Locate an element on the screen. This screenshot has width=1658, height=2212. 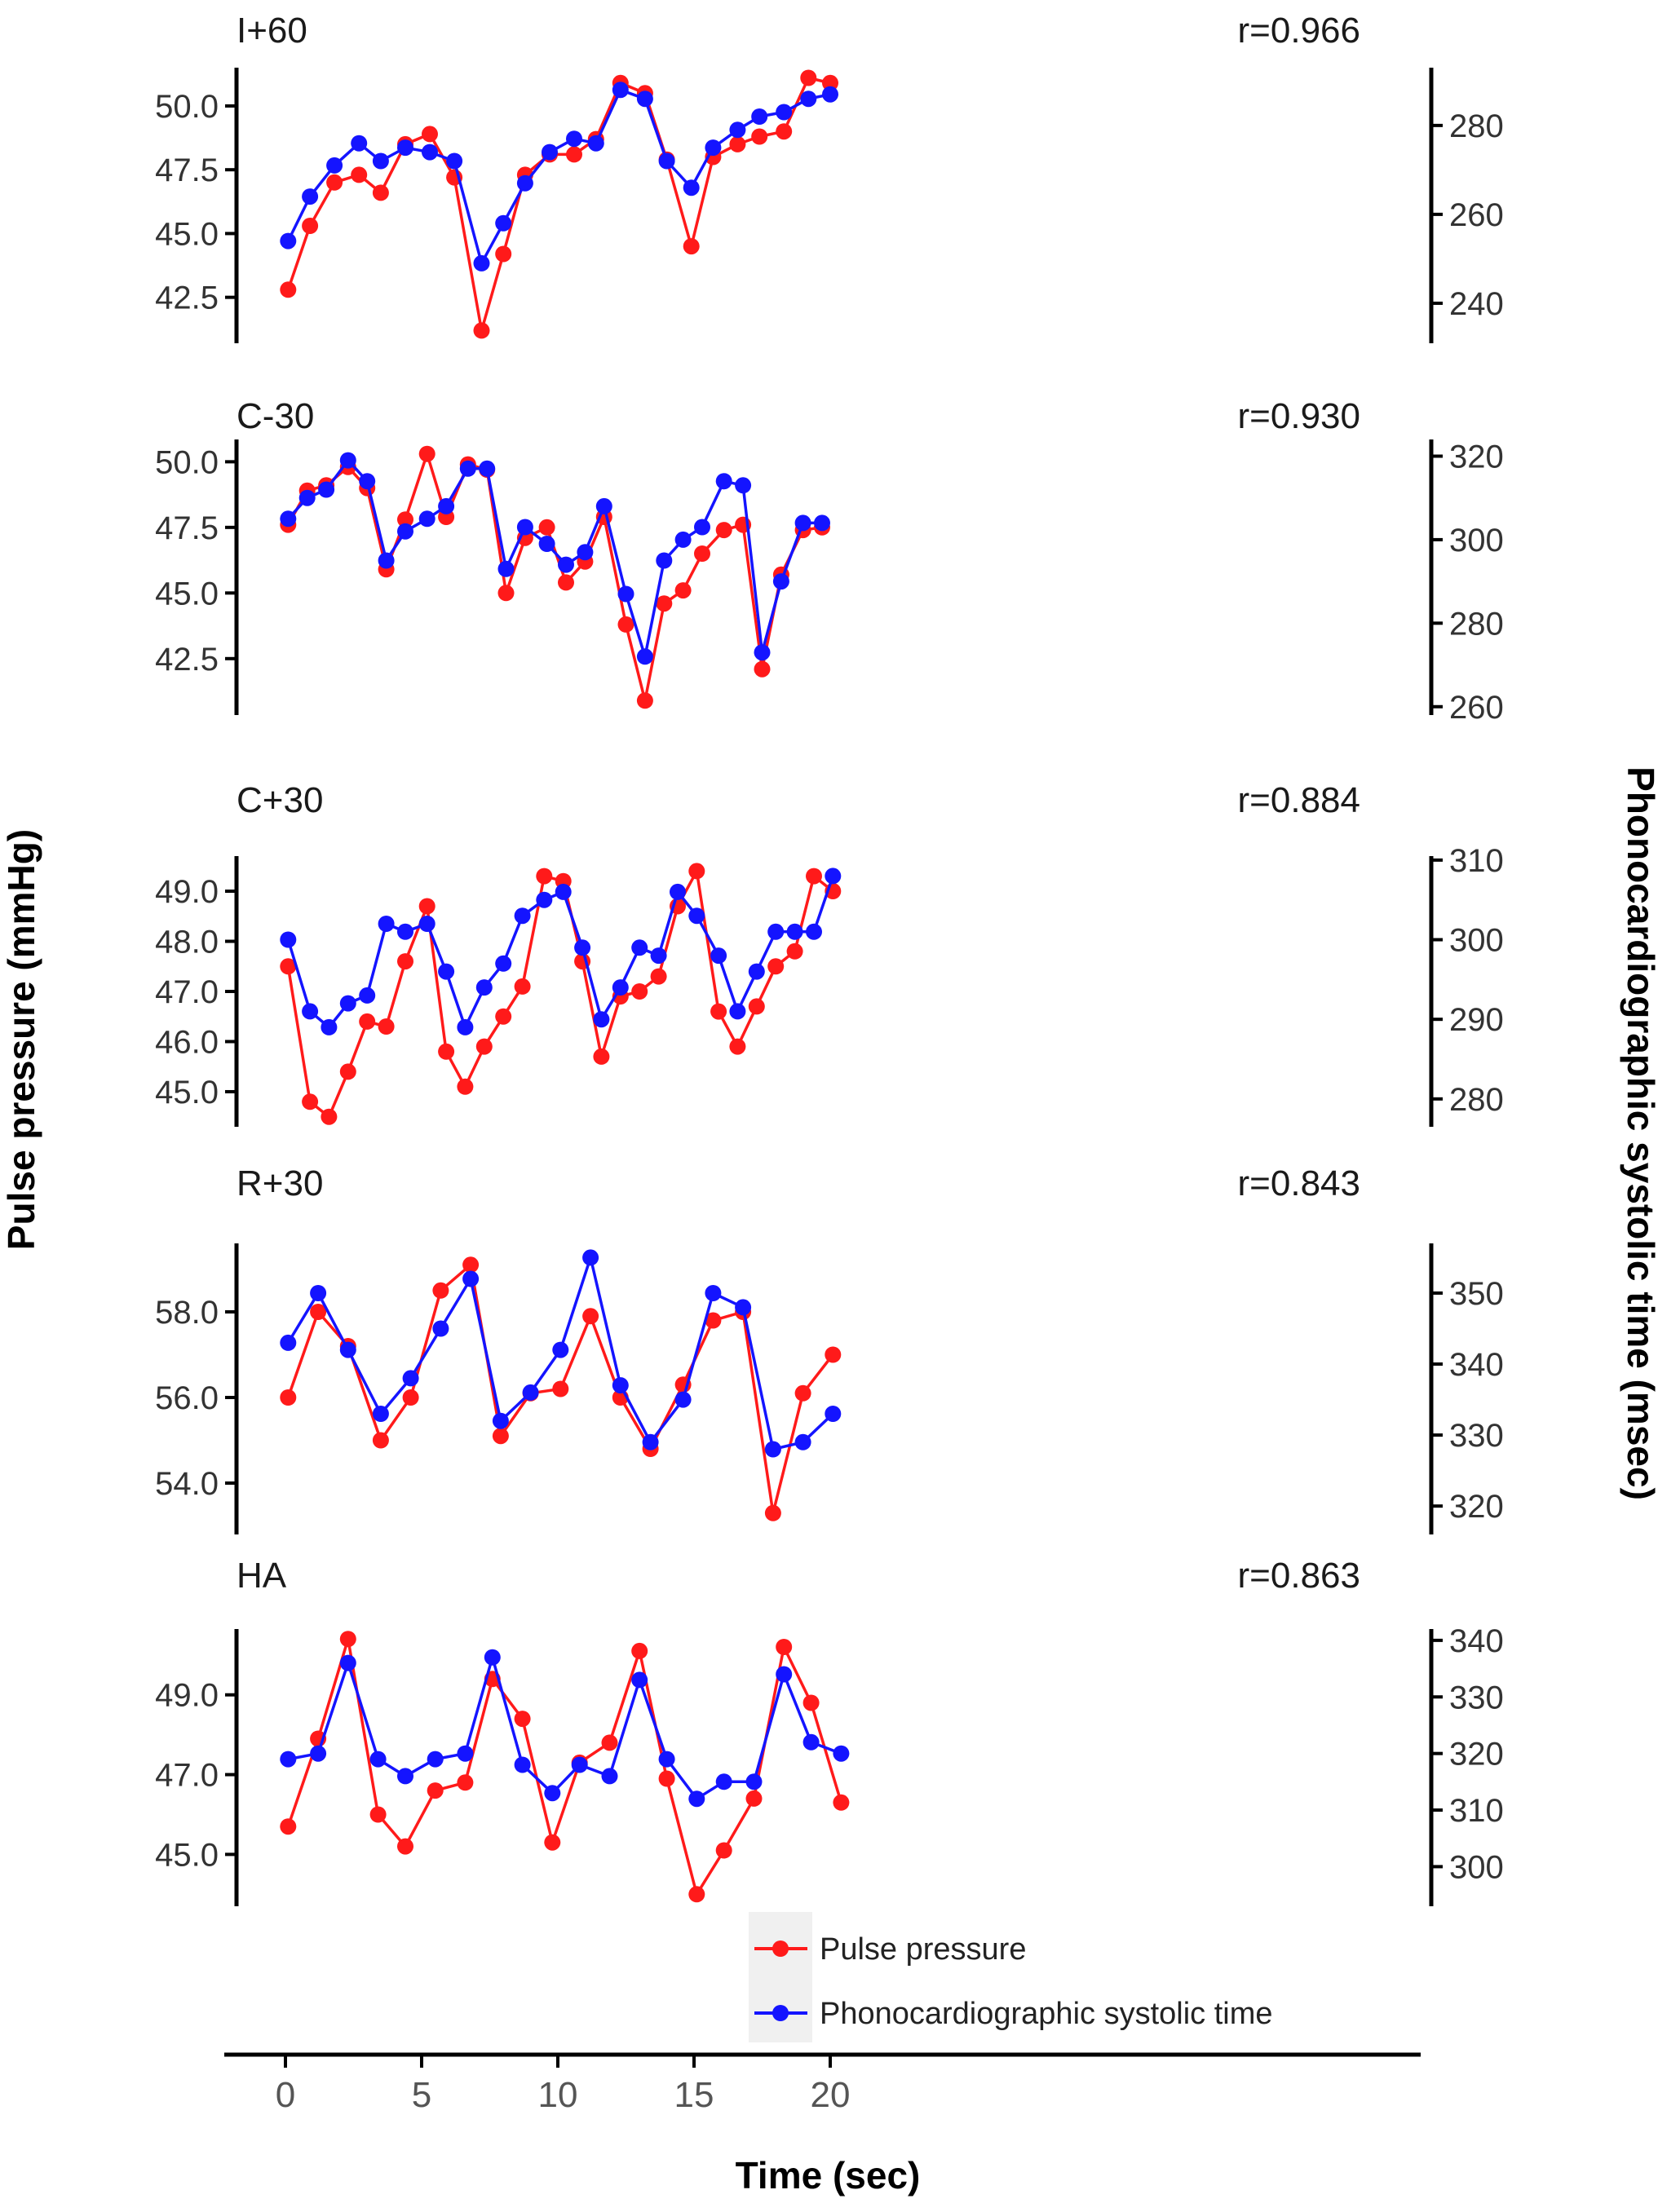
y-right-tick-label: 350 is located at coordinates (1476, 1294).